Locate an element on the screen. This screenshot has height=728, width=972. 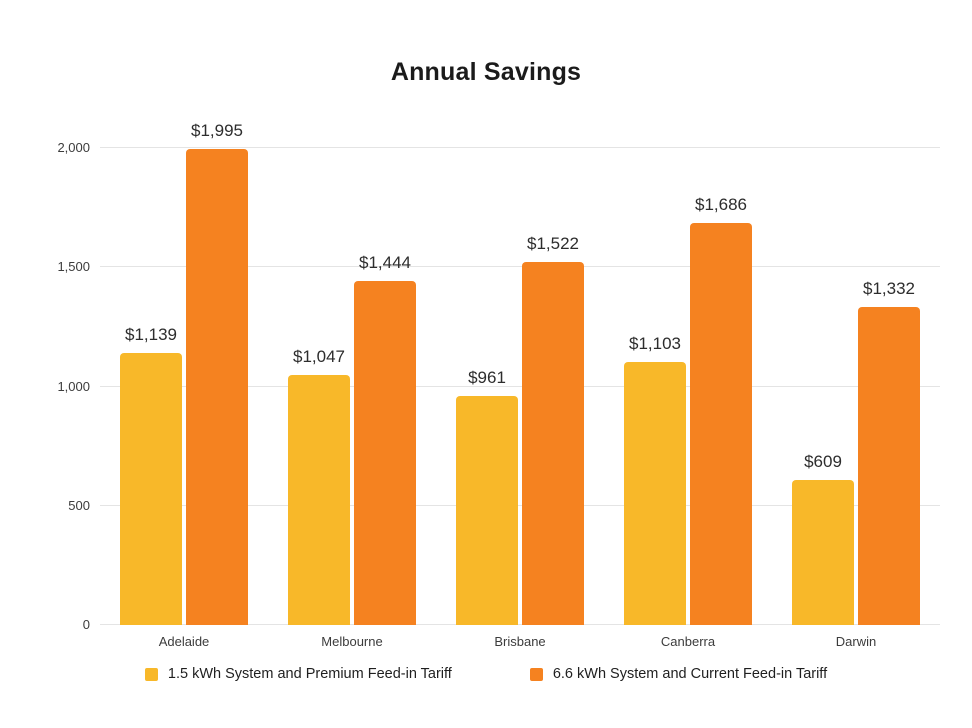
x-axis-label-canberra: Canberra is located at coordinates (688, 641).